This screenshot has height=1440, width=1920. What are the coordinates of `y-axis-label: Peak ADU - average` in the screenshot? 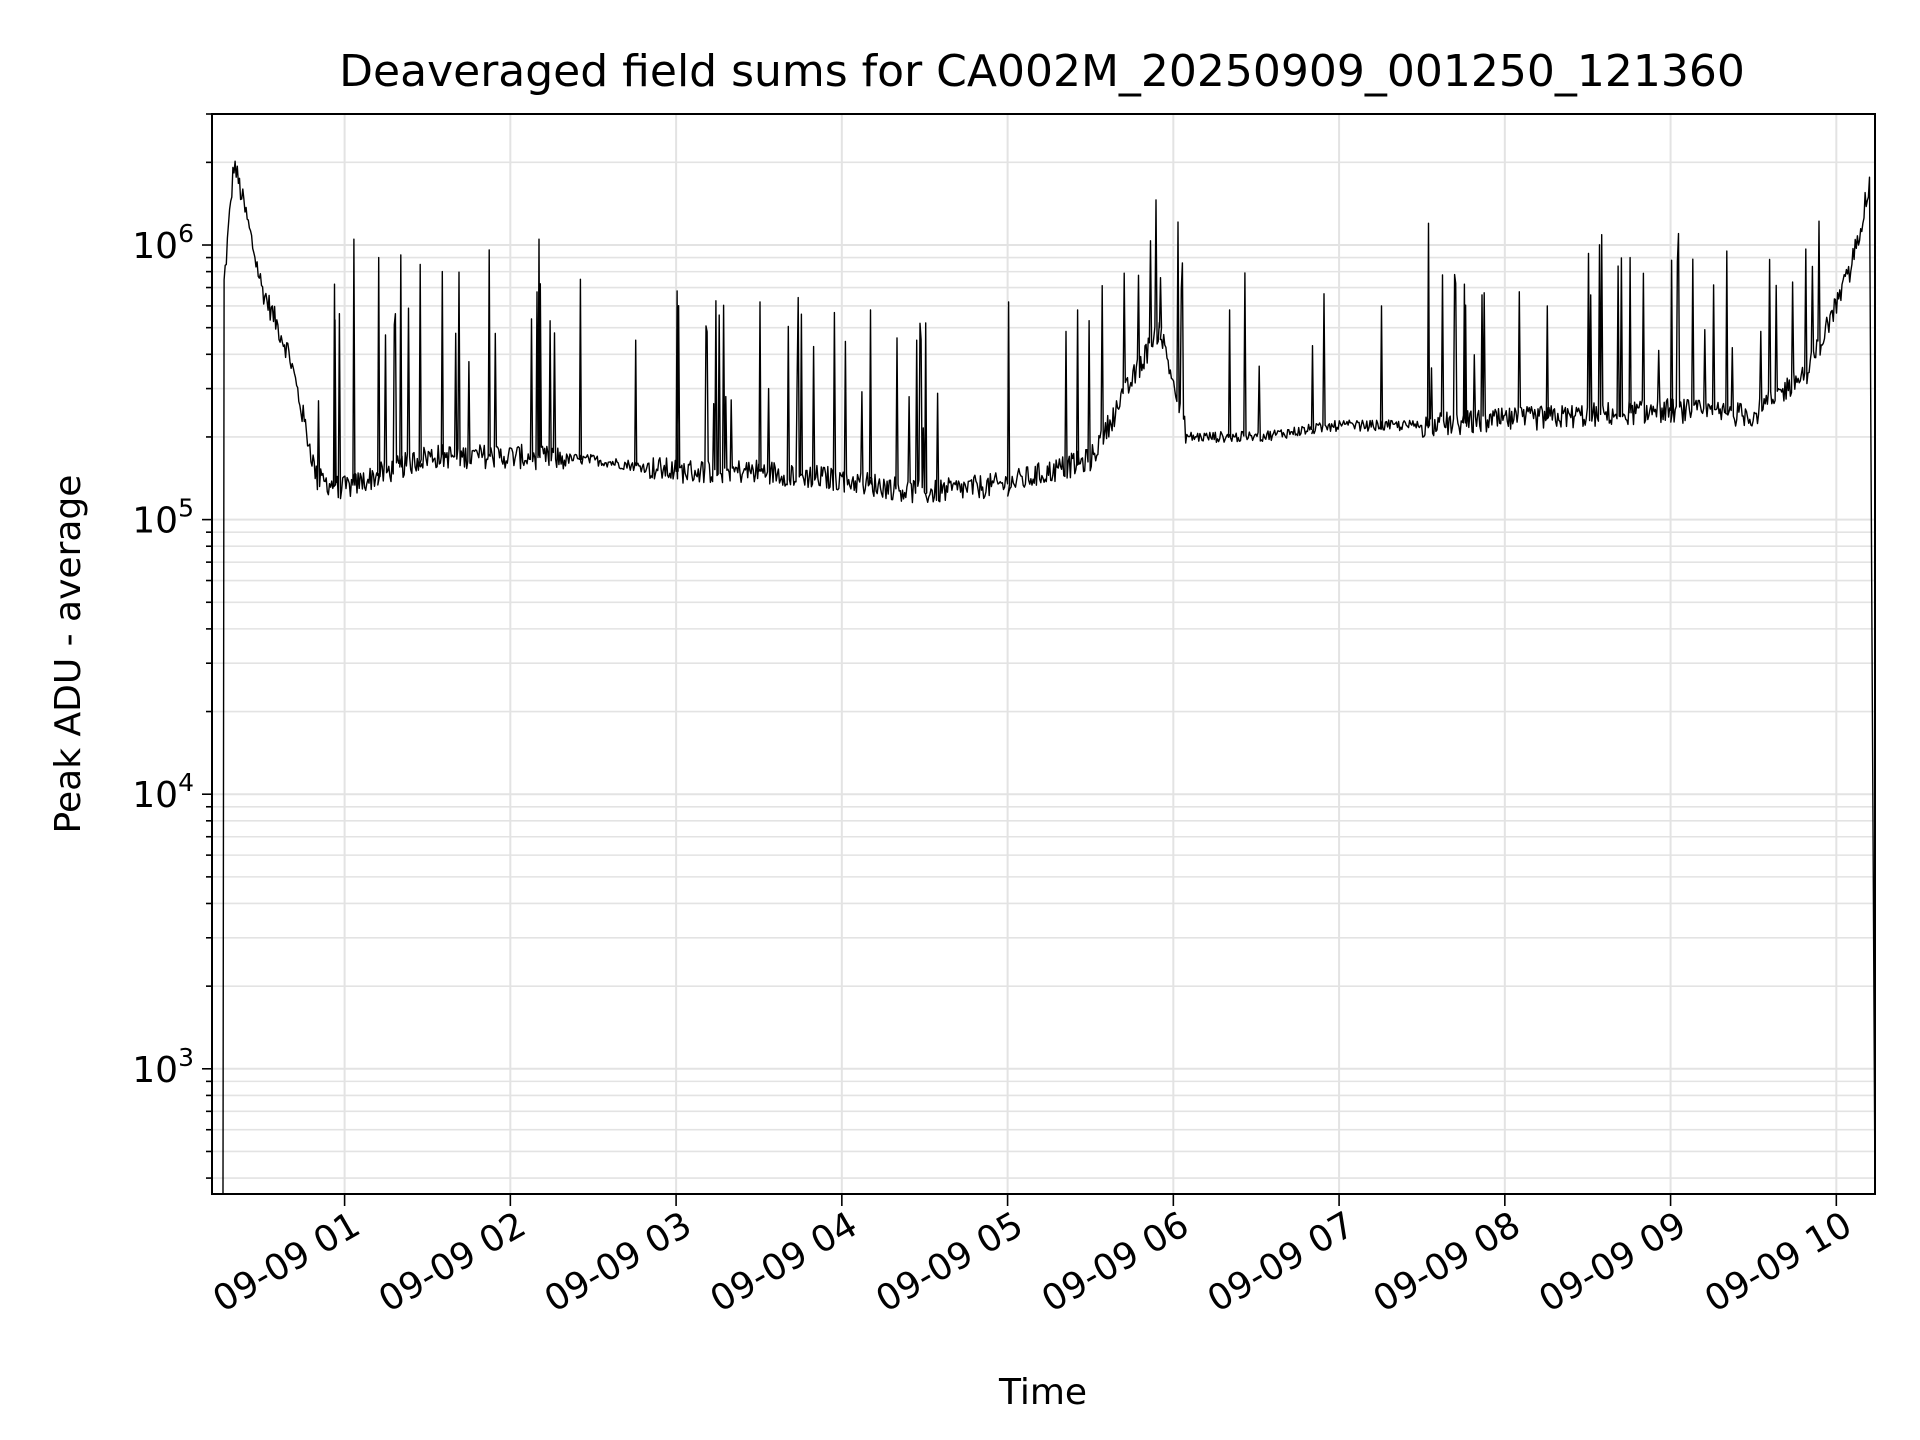 It's located at (68, 654).